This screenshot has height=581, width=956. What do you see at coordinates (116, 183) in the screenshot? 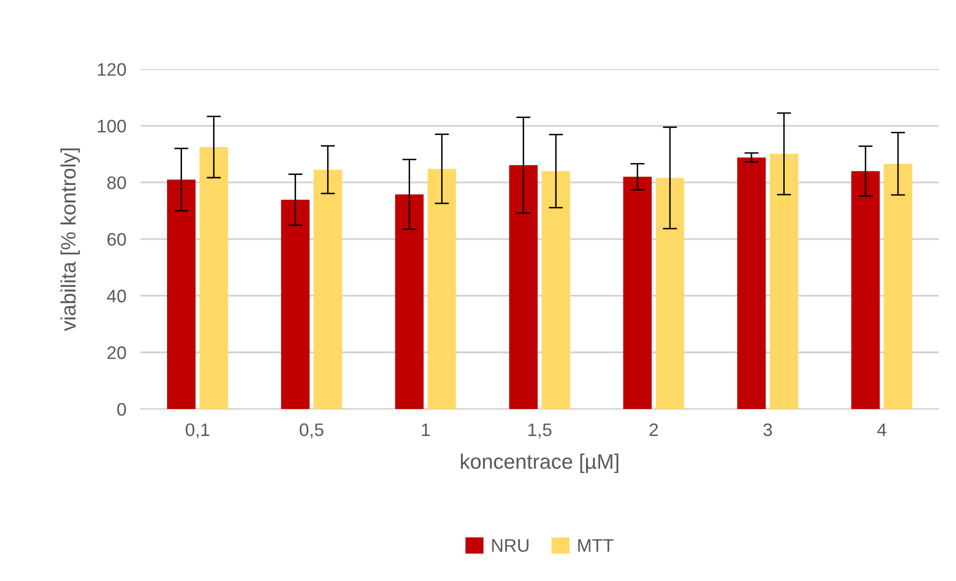
I see `y-tick-label: 80` at bounding box center [116, 183].